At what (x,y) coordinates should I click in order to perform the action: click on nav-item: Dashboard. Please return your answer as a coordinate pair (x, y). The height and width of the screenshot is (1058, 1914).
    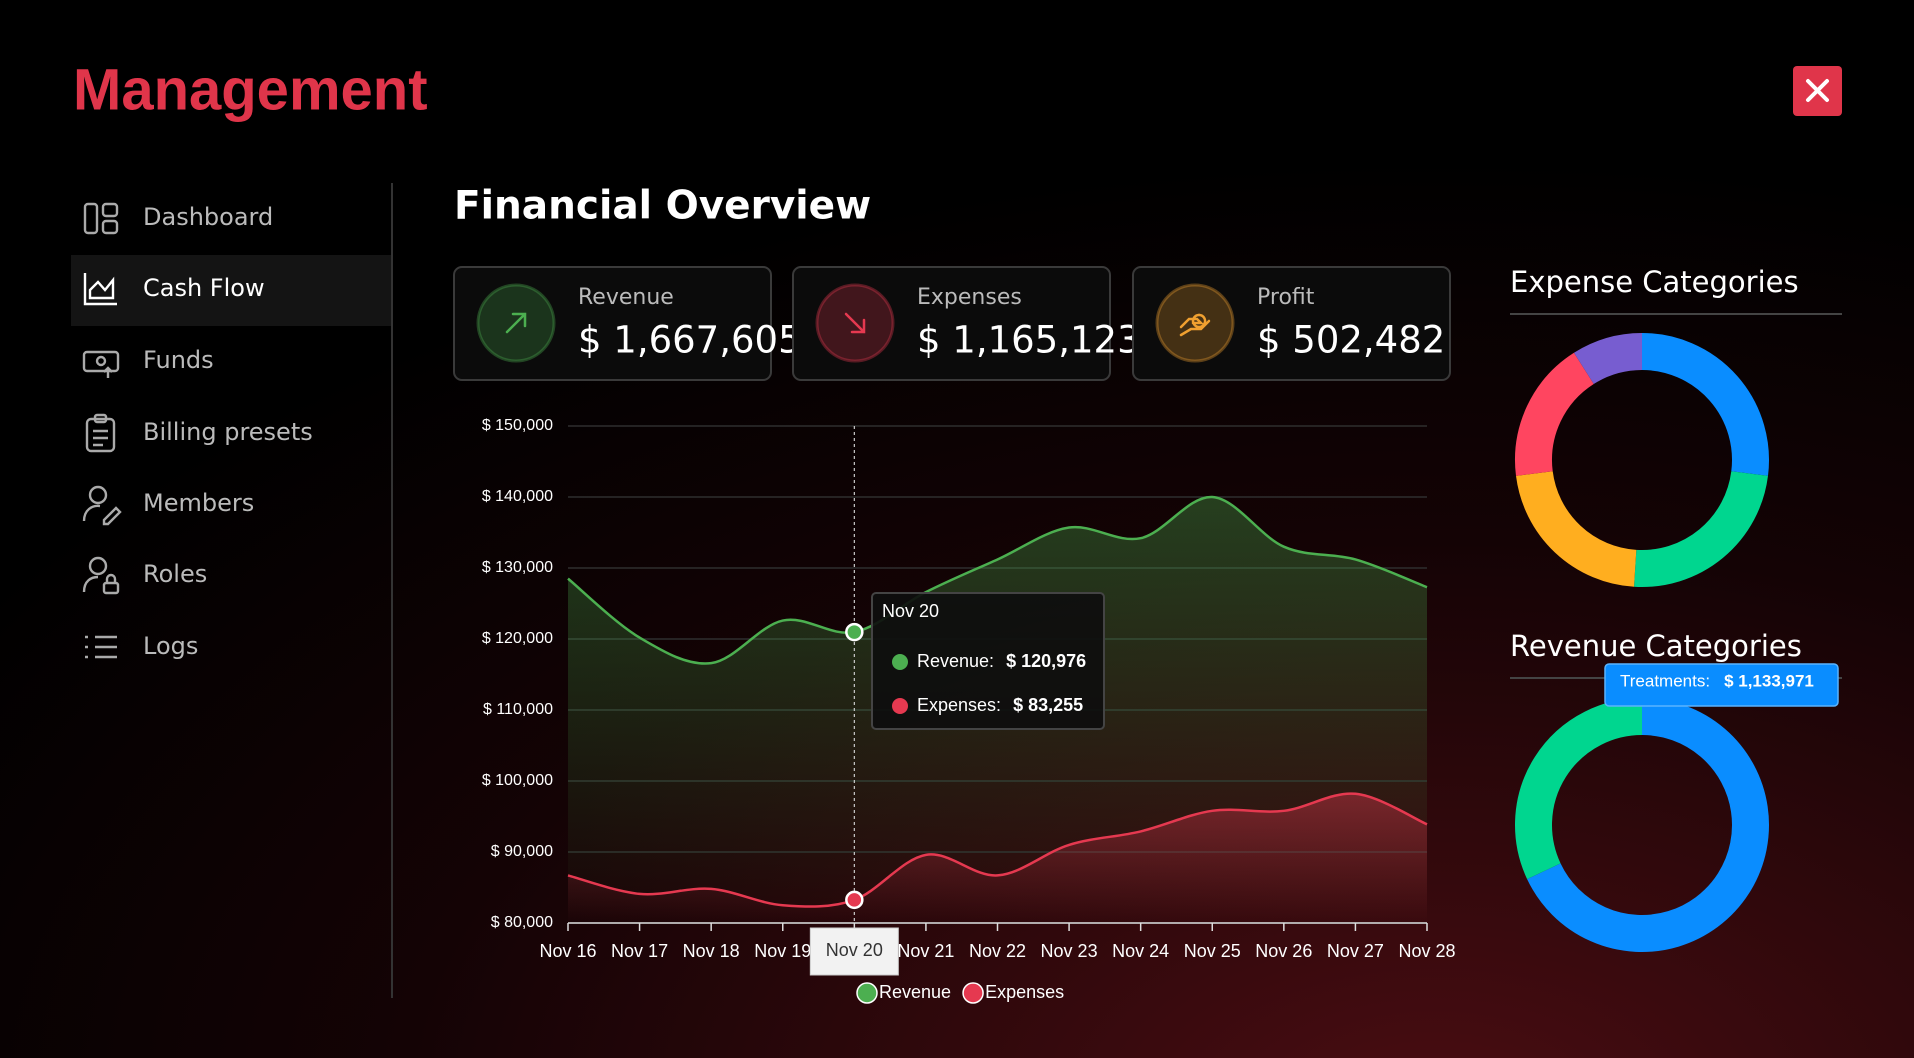
    Looking at the image, I should click on (208, 217).